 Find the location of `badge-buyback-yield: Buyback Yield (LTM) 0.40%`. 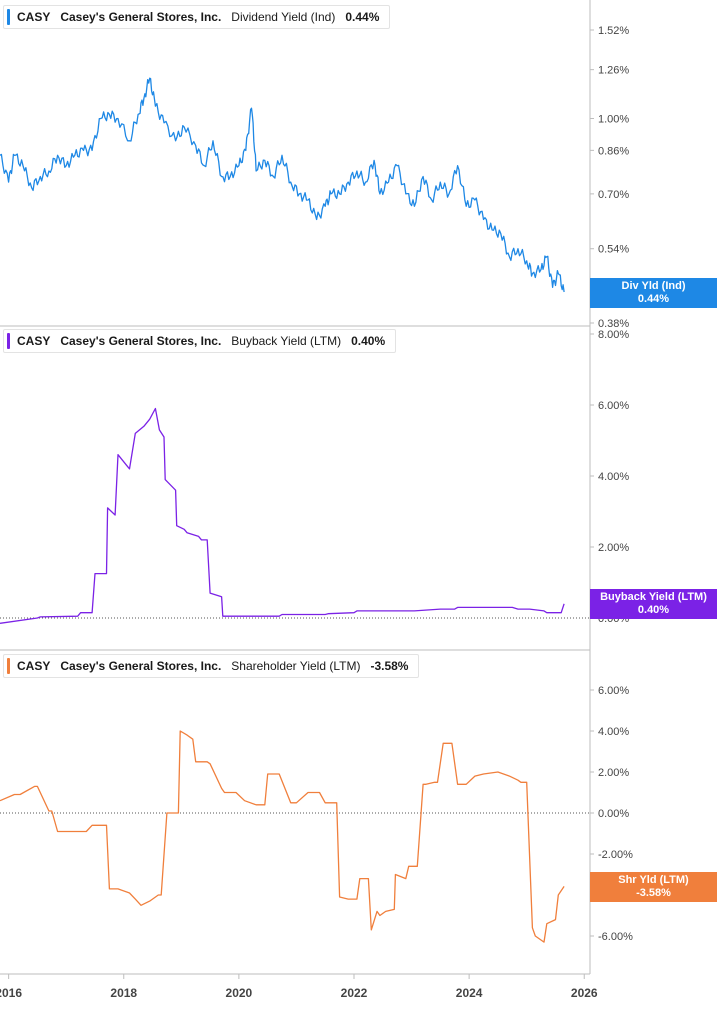

badge-buyback-yield: Buyback Yield (LTM) 0.40% is located at coordinates (653, 604).